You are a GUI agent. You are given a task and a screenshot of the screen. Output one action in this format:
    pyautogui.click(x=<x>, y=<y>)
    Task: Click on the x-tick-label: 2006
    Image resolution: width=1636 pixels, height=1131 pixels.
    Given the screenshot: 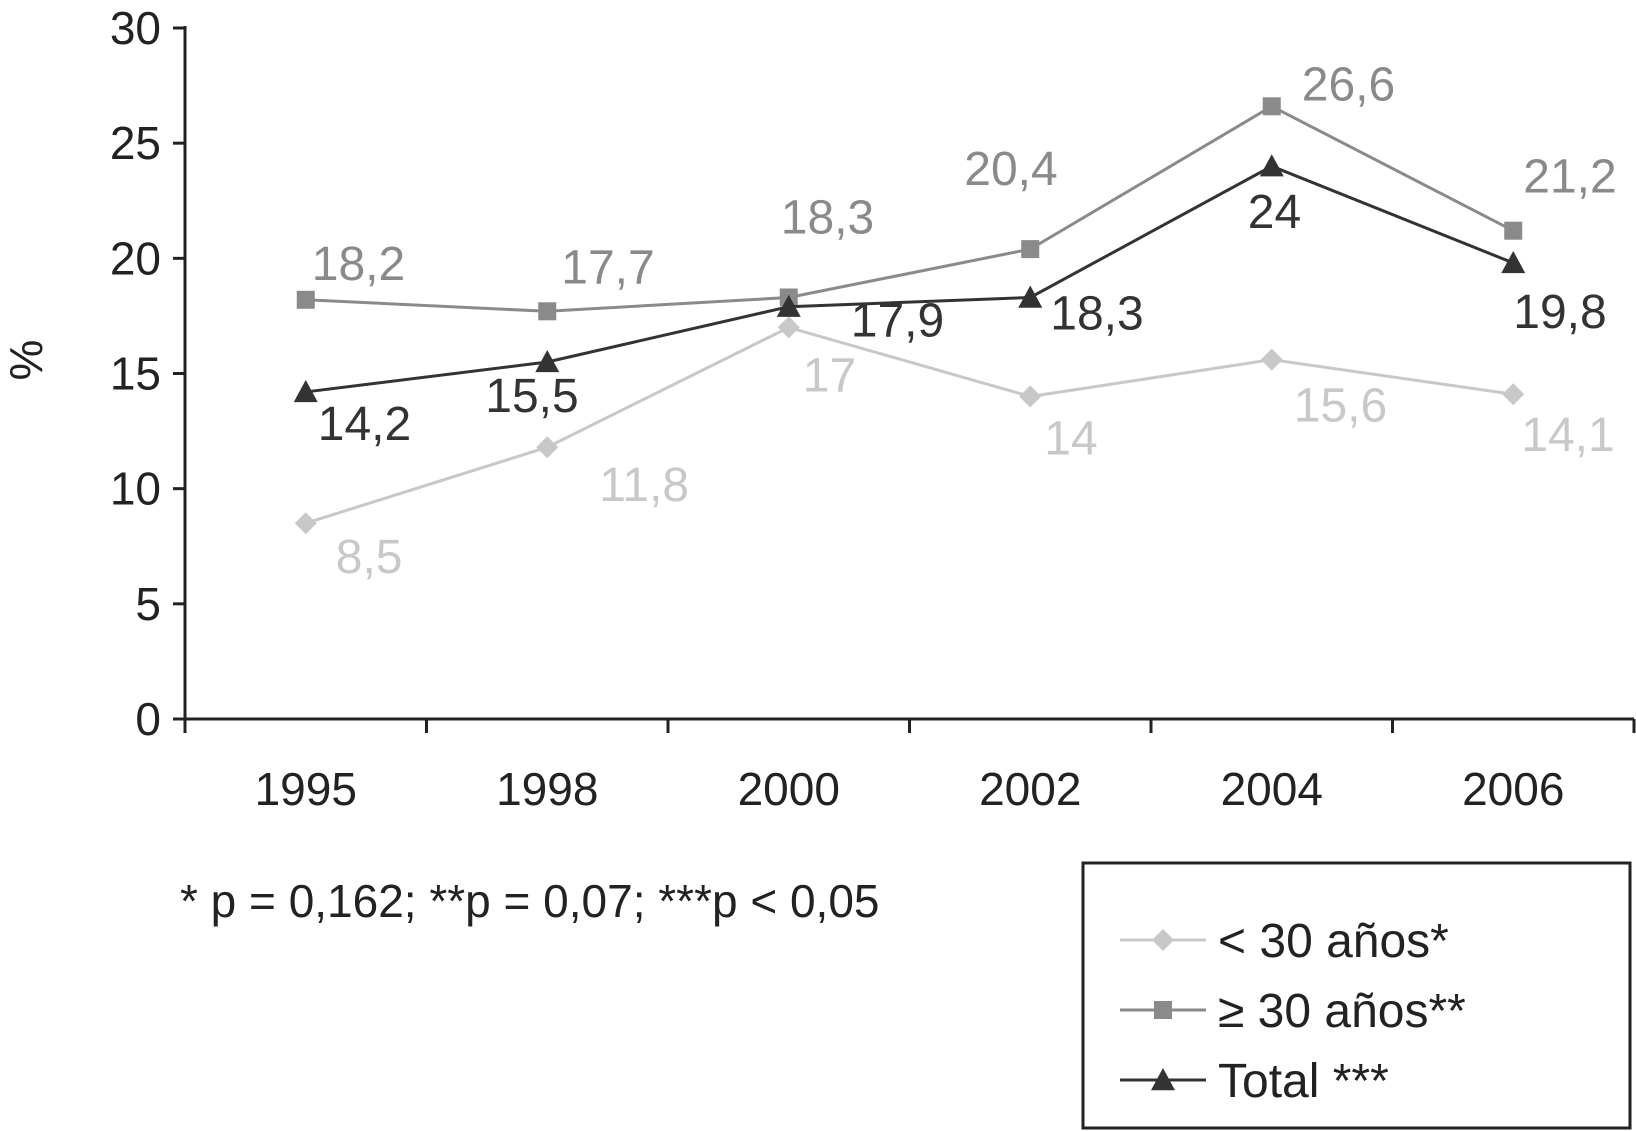 What is the action you would take?
    pyautogui.click(x=1513, y=789)
    